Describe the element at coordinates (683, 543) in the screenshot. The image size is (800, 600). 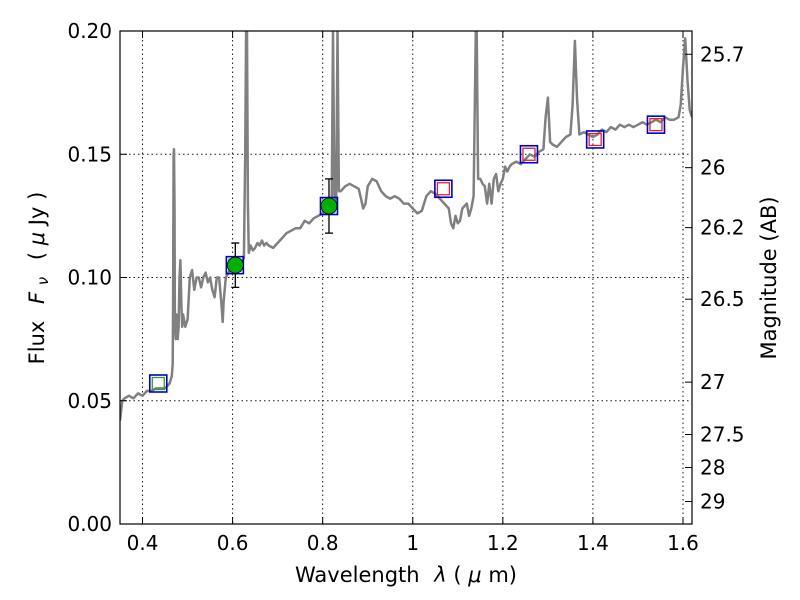
I see `x-tick-label: 1.6` at that location.